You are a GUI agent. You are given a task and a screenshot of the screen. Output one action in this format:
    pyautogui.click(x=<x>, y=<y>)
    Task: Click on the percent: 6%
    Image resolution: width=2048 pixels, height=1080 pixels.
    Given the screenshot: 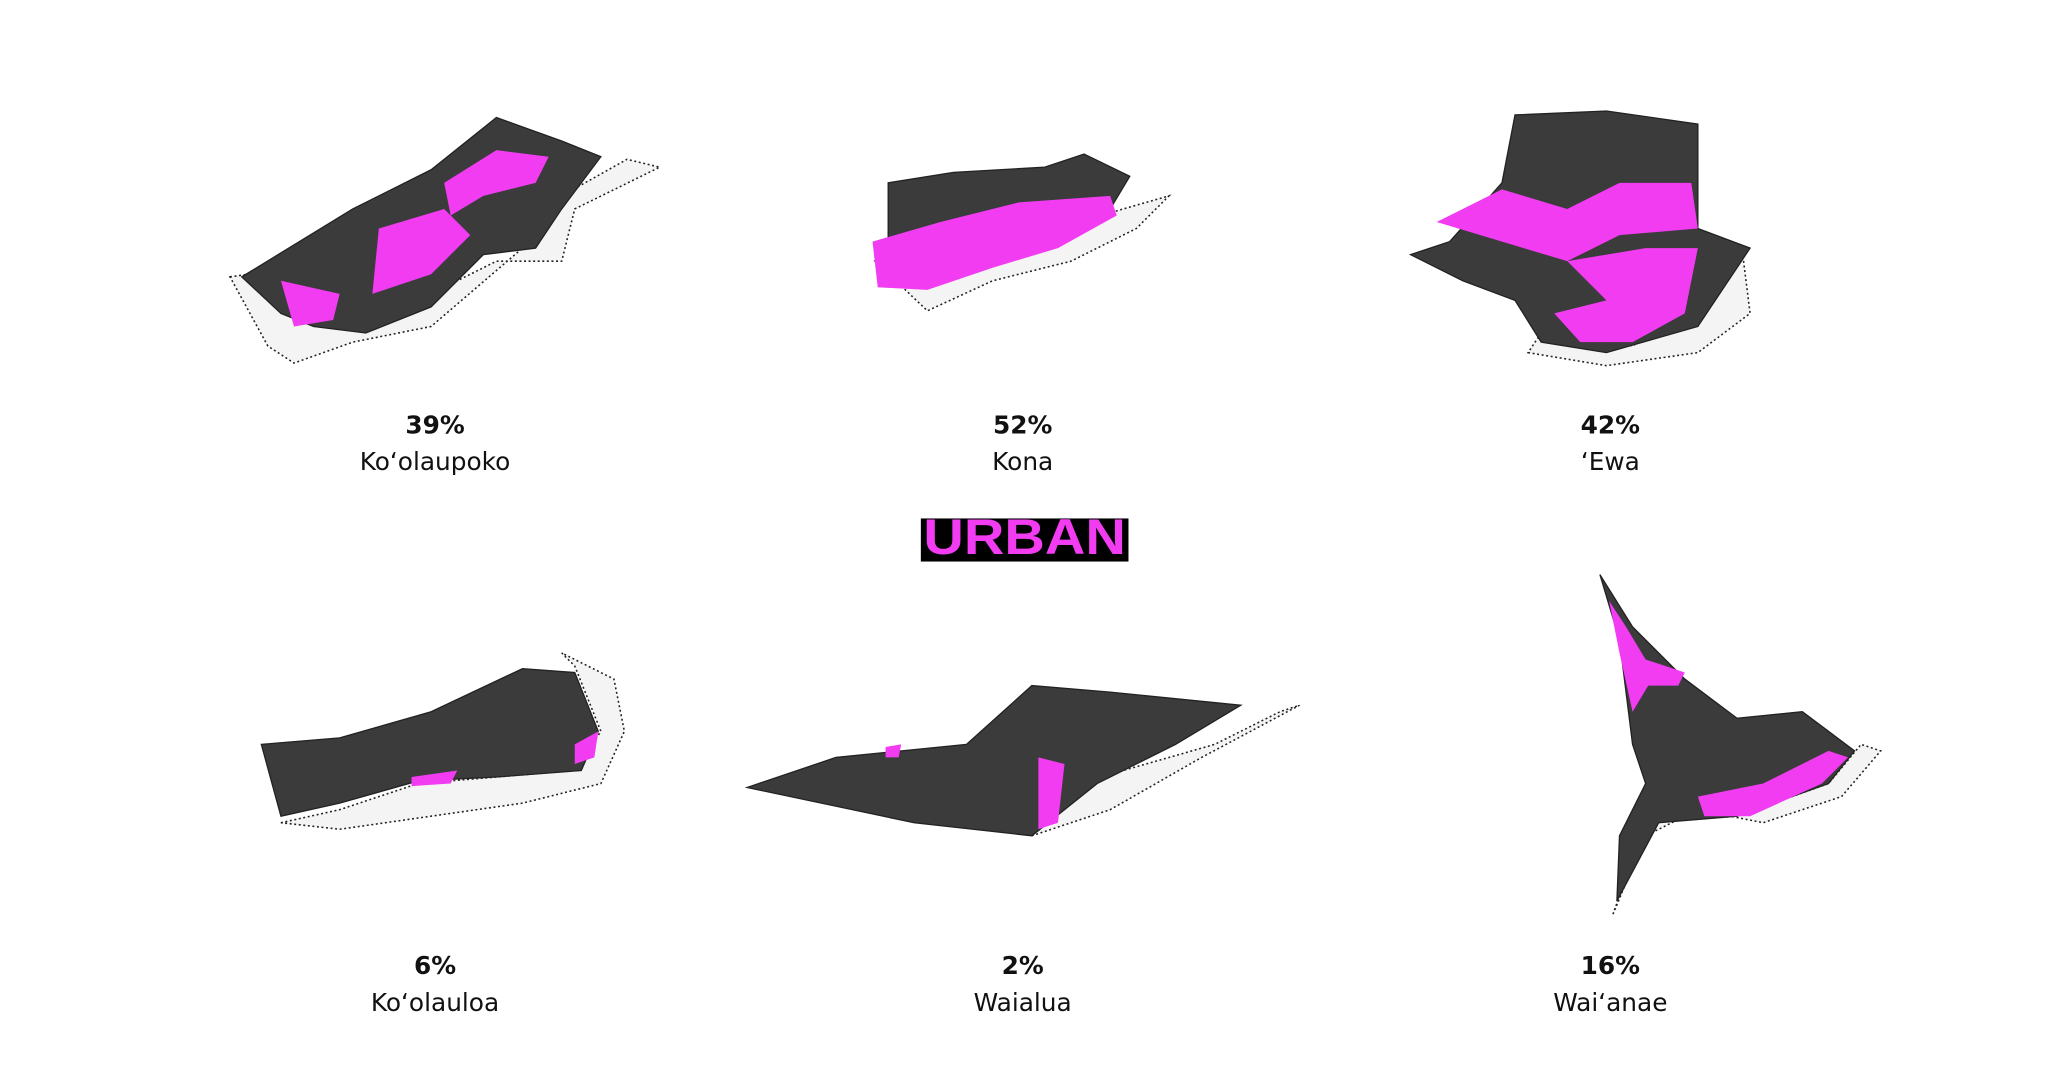 What is the action you would take?
    pyautogui.click(x=435, y=965)
    